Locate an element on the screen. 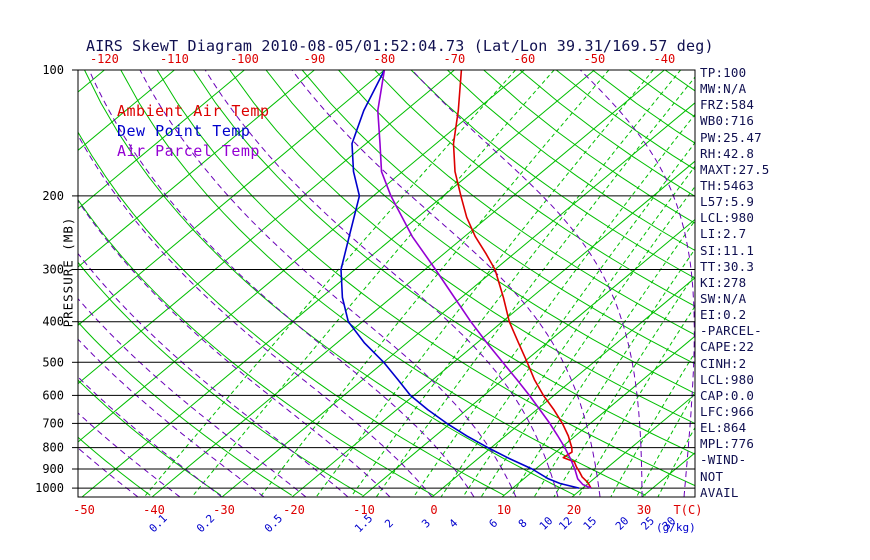 Image resolution: width=870 pixels, height=560 pixels. tick-label: -20 is located at coordinates (294, 510).